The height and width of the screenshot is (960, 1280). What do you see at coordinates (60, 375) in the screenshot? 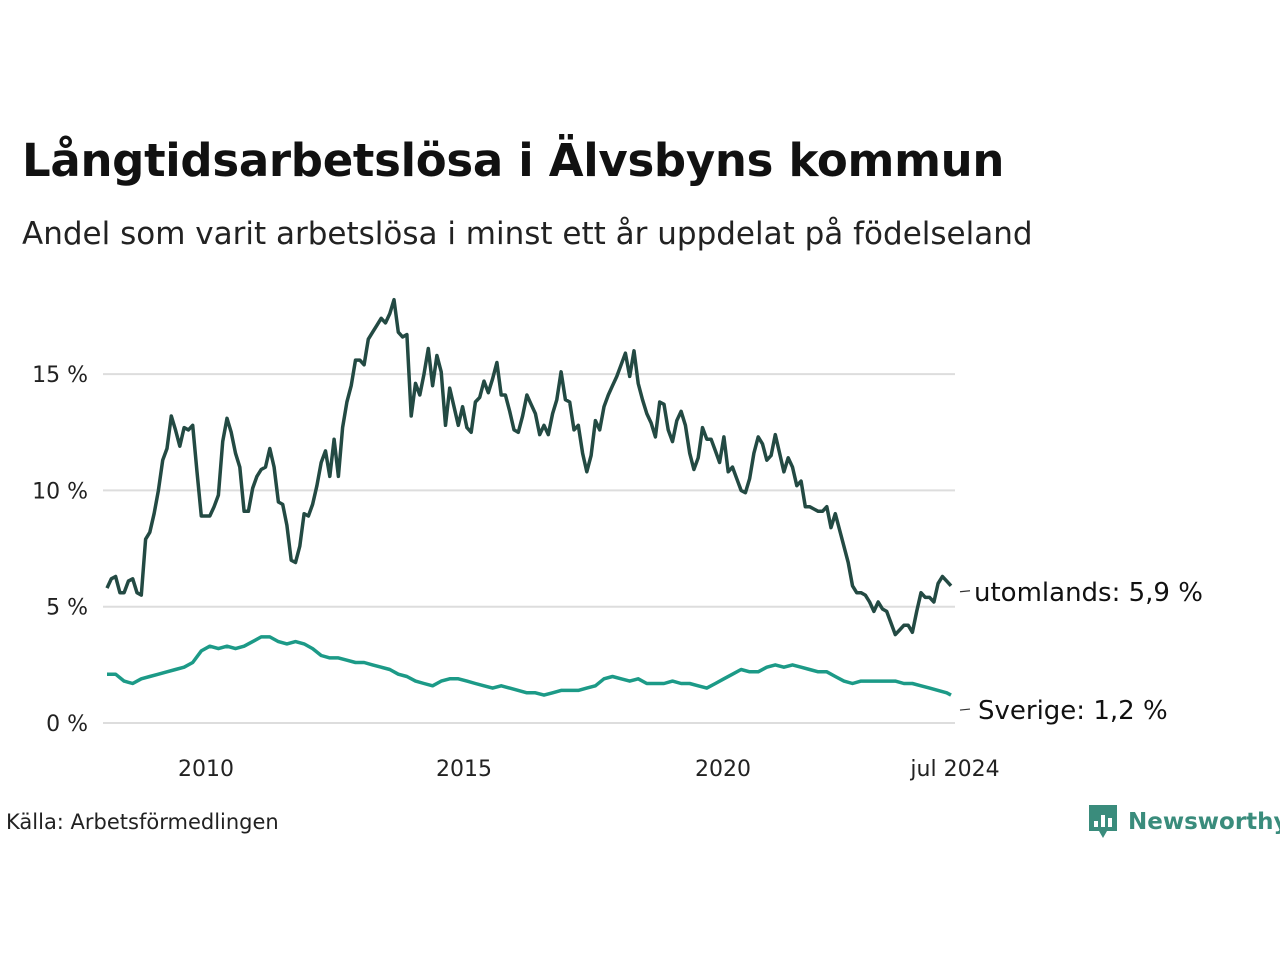
I see `y-tick-label: 15 %` at bounding box center [60, 375].